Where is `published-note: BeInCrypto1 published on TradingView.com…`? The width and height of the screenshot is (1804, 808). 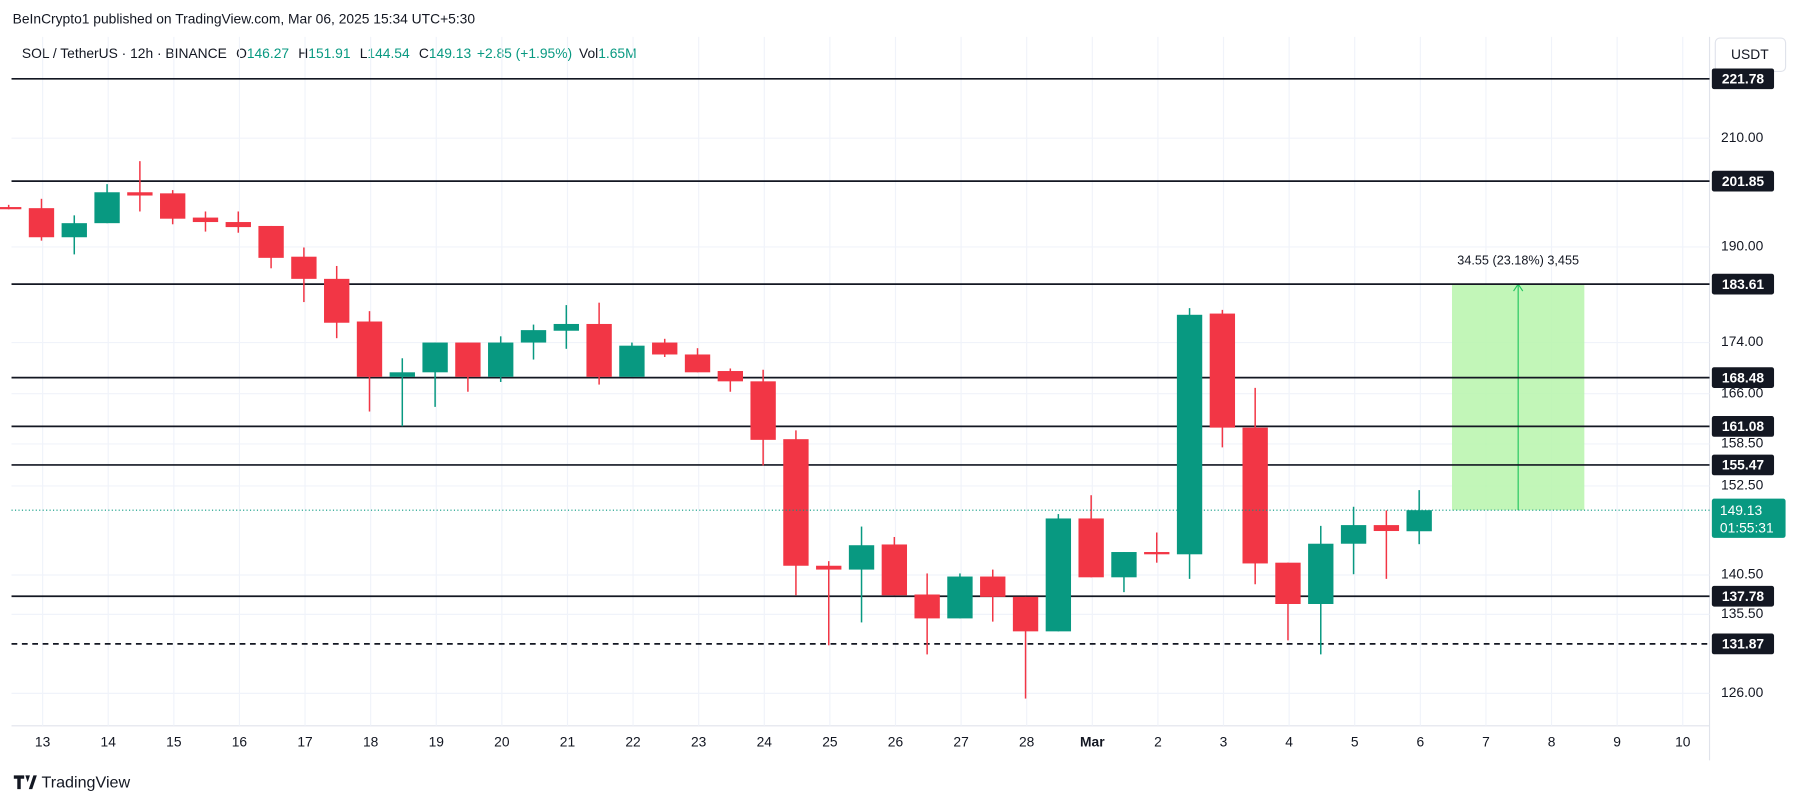
published-note: BeInCrypto1 published on TradingView.com… is located at coordinates (244, 18).